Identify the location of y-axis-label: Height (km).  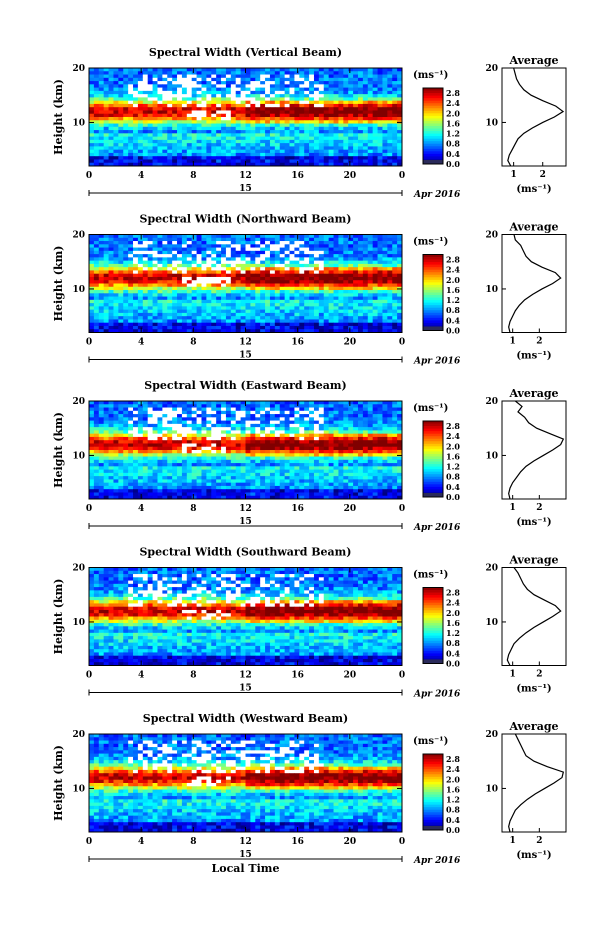
(58, 117).